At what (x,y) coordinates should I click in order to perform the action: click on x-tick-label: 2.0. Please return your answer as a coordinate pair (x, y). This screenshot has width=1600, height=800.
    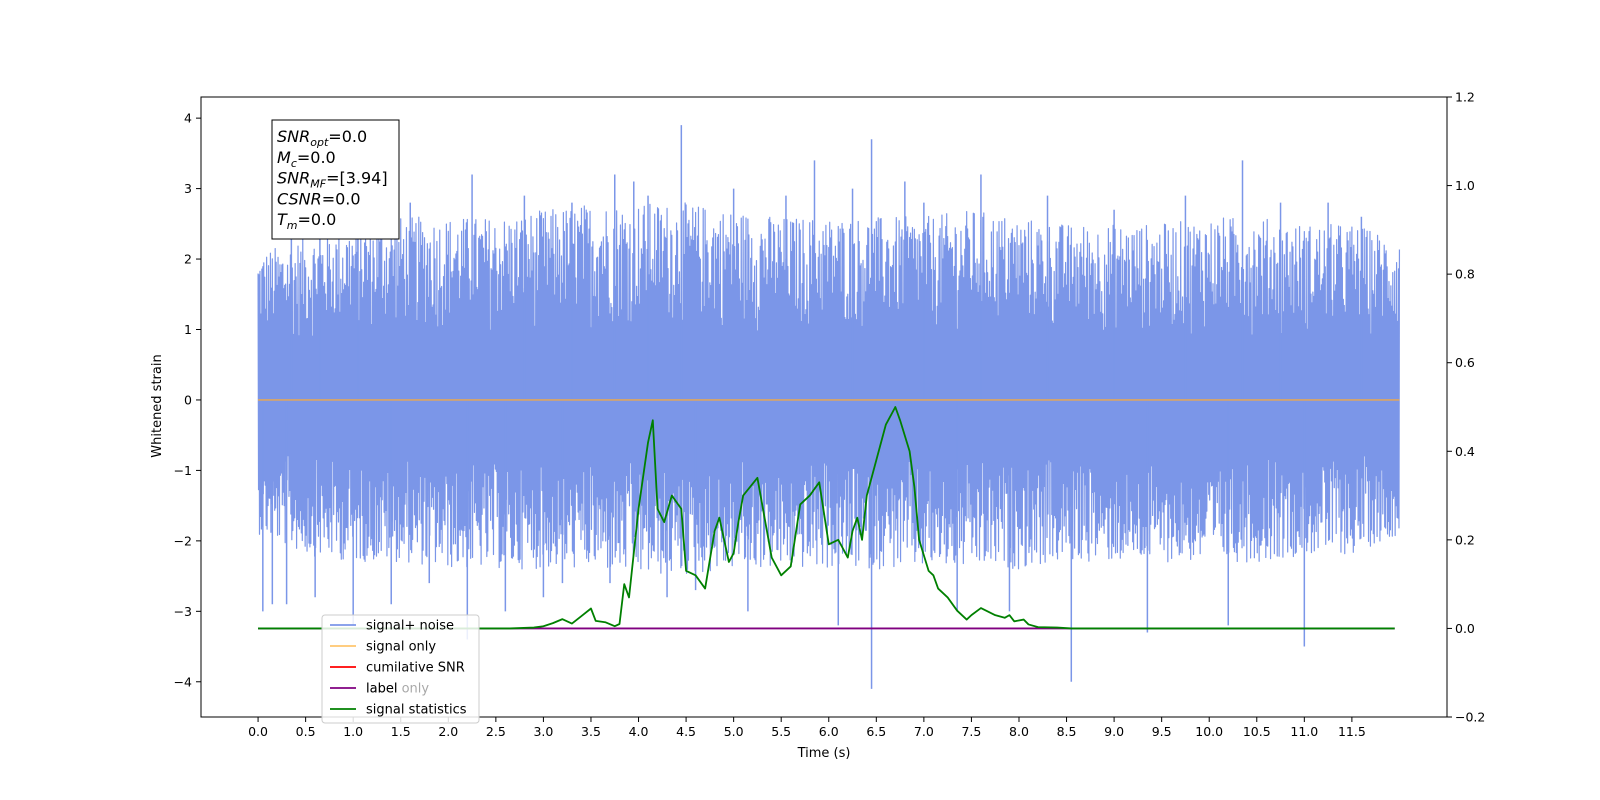
    Looking at the image, I should click on (448, 731).